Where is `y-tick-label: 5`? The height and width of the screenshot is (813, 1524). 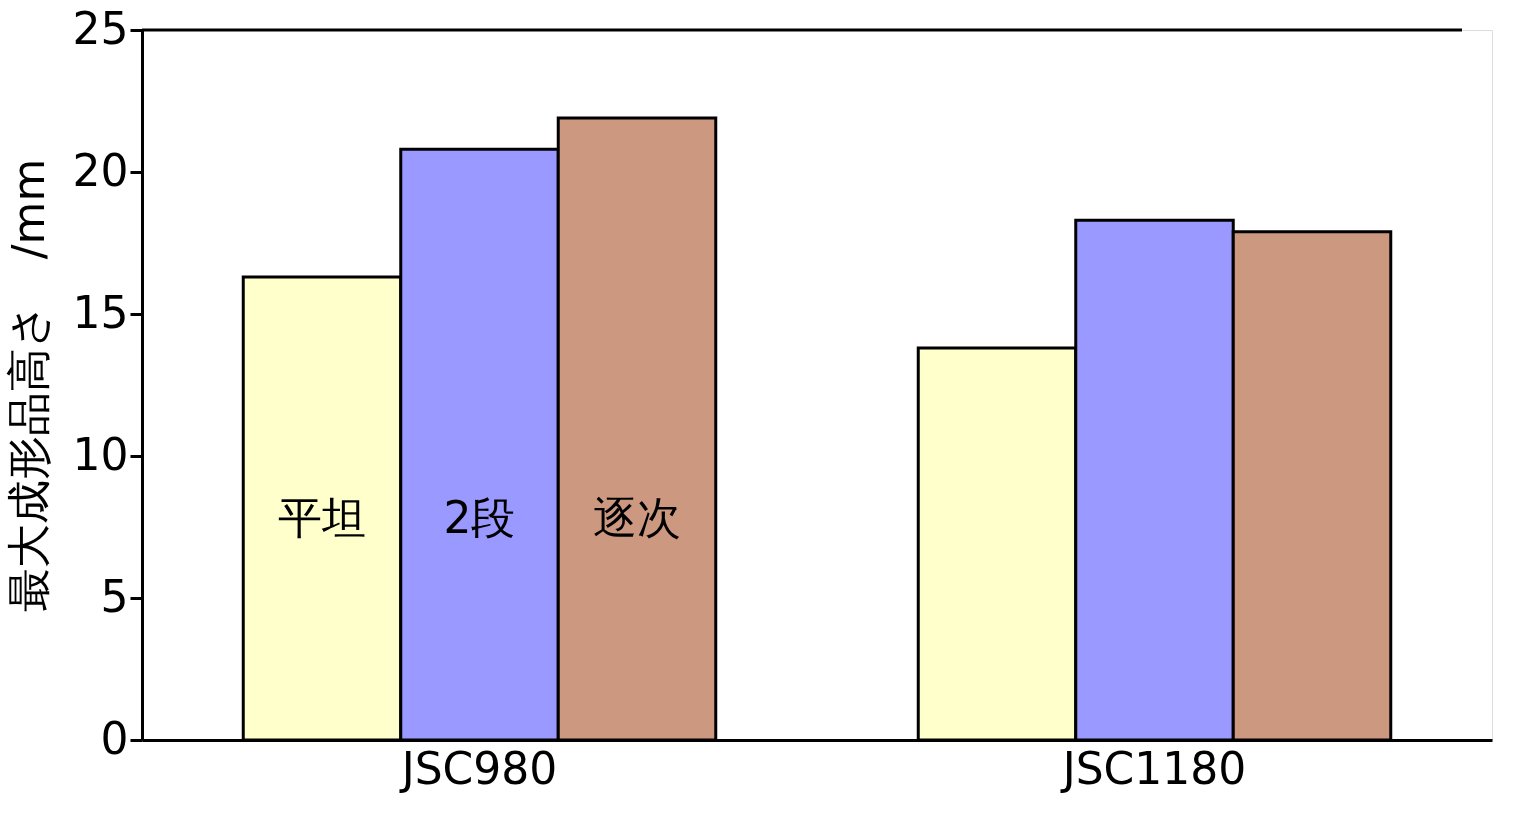 y-tick-label: 5 is located at coordinates (114, 596).